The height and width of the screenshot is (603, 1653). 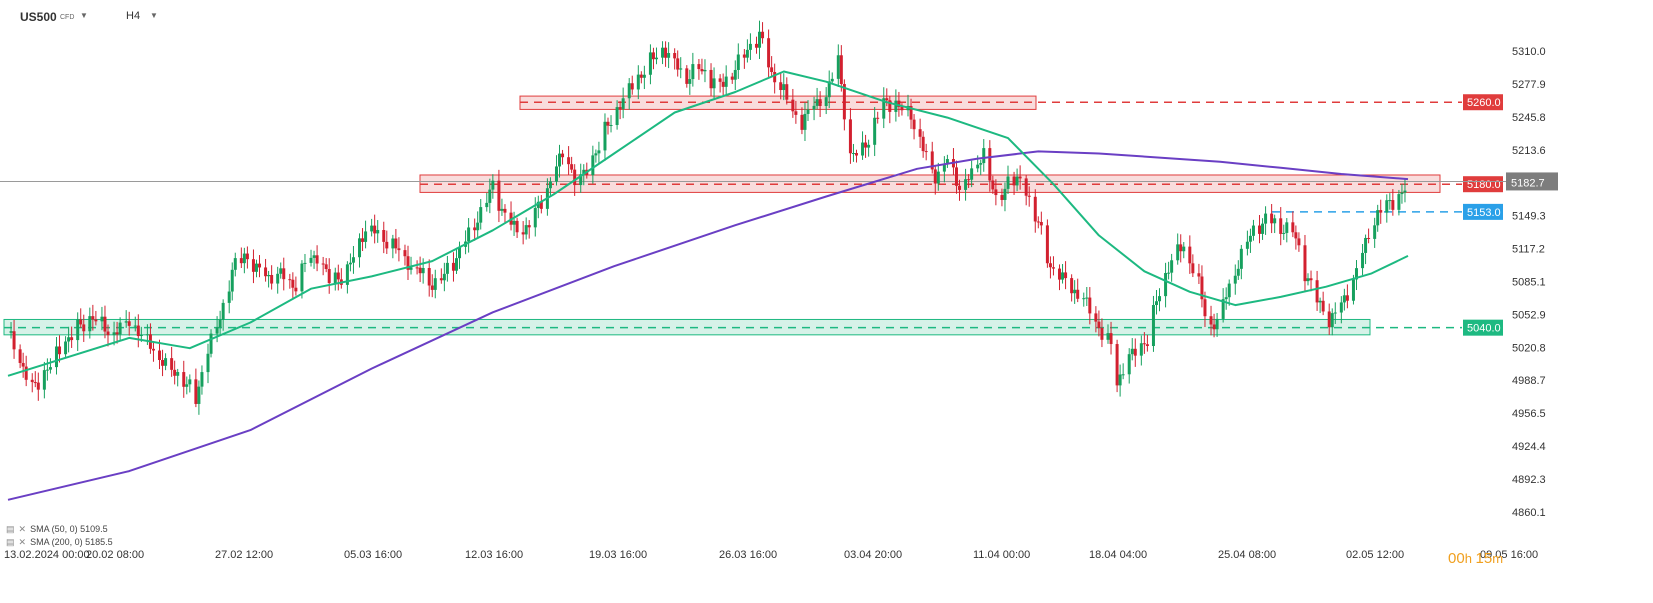 What do you see at coordinates (154, 15) in the screenshot?
I see `timeframe-dropdown-chevron-down-icon: ▼` at bounding box center [154, 15].